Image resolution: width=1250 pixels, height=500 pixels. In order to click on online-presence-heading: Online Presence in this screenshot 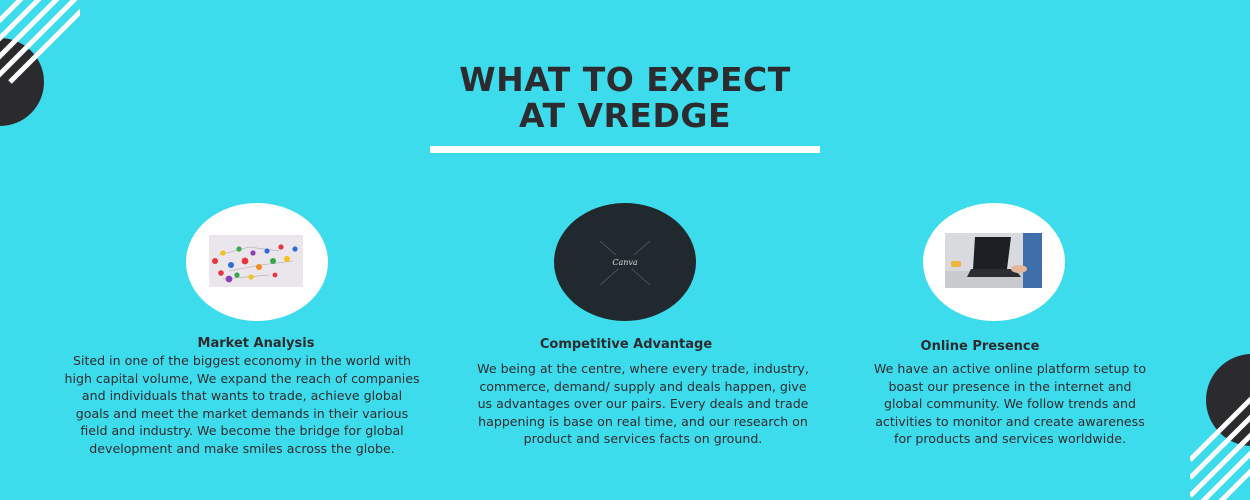, I will do `click(980, 346)`.